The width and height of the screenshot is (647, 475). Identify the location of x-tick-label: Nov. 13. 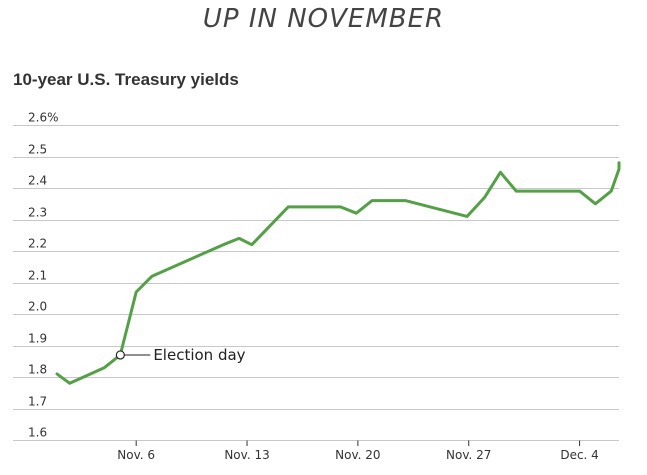
(246, 455).